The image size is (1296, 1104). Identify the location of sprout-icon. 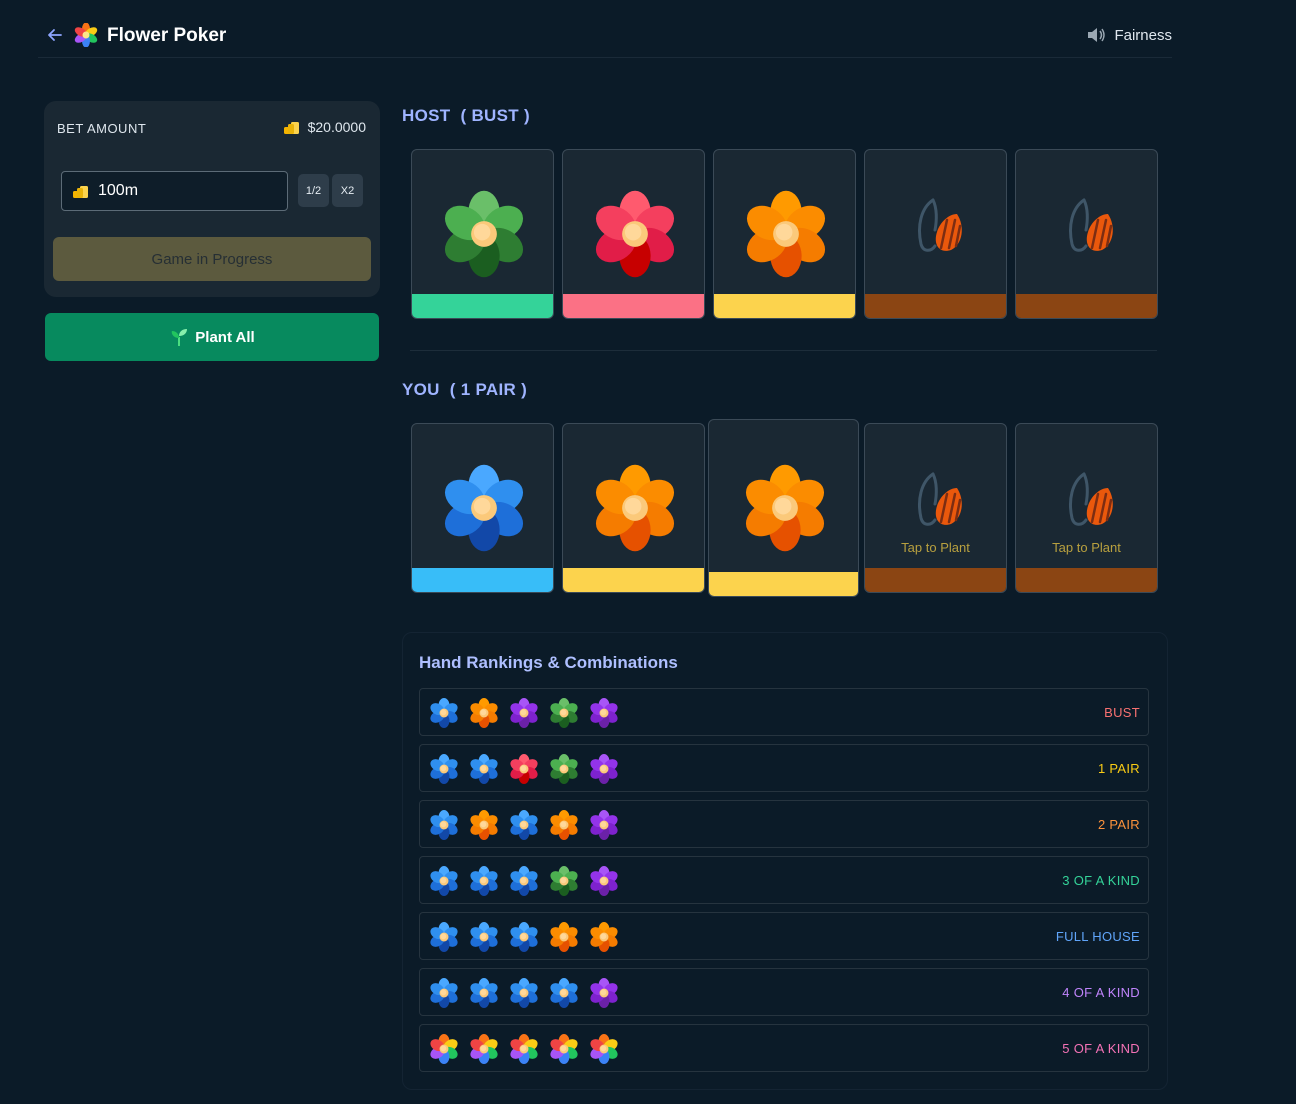
(180, 337).